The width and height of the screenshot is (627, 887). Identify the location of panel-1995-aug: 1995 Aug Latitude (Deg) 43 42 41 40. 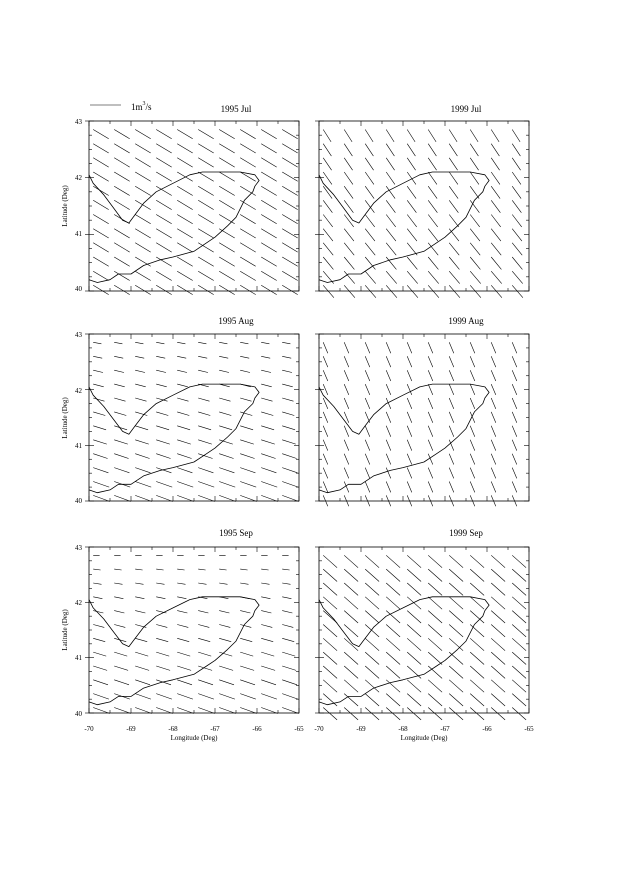
(180, 410).